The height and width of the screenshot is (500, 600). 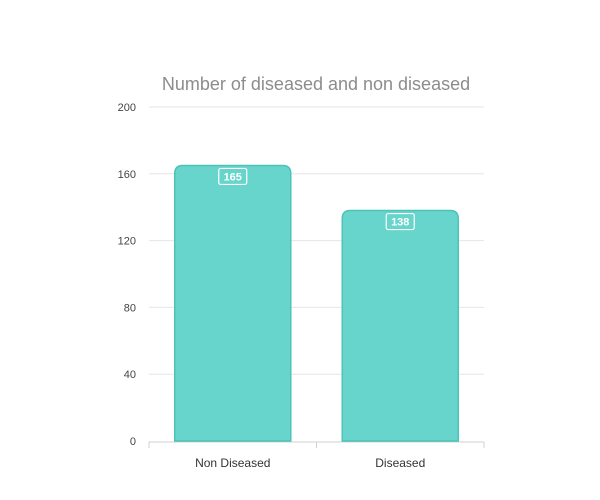 What do you see at coordinates (400, 463) in the screenshot?
I see `x-category-label: Diseased` at bounding box center [400, 463].